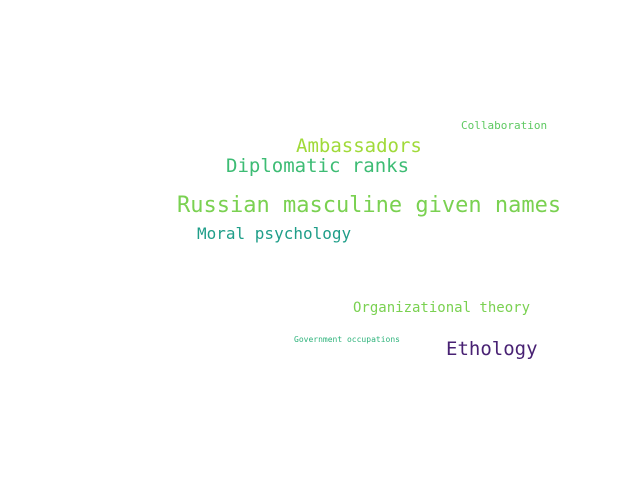 This screenshot has height=480, width=640. What do you see at coordinates (492, 349) in the screenshot?
I see `word-ethology: Ethology` at bounding box center [492, 349].